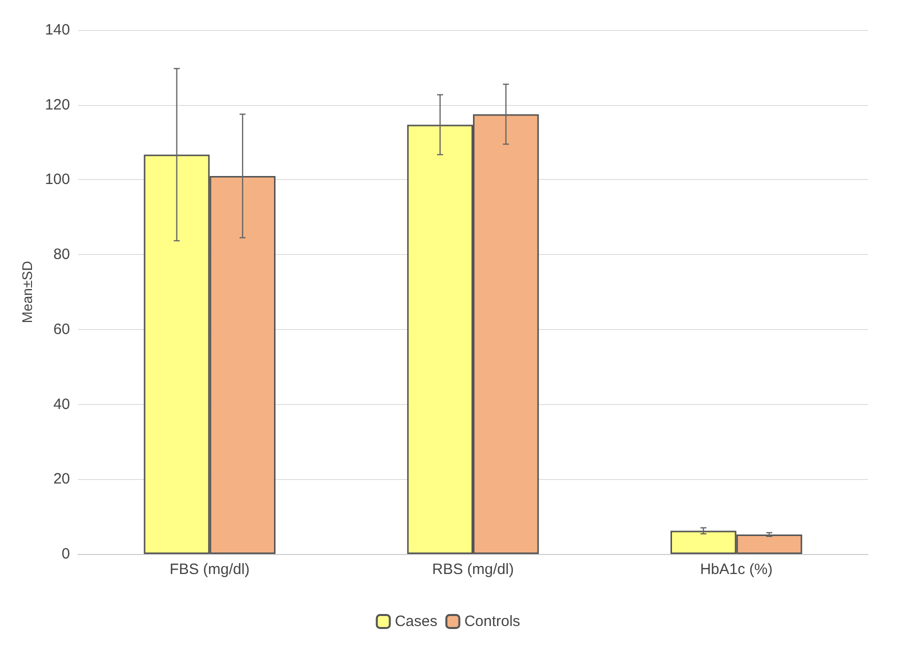  Describe the element at coordinates (416, 621) in the screenshot. I see `legend-label: Cases` at that location.